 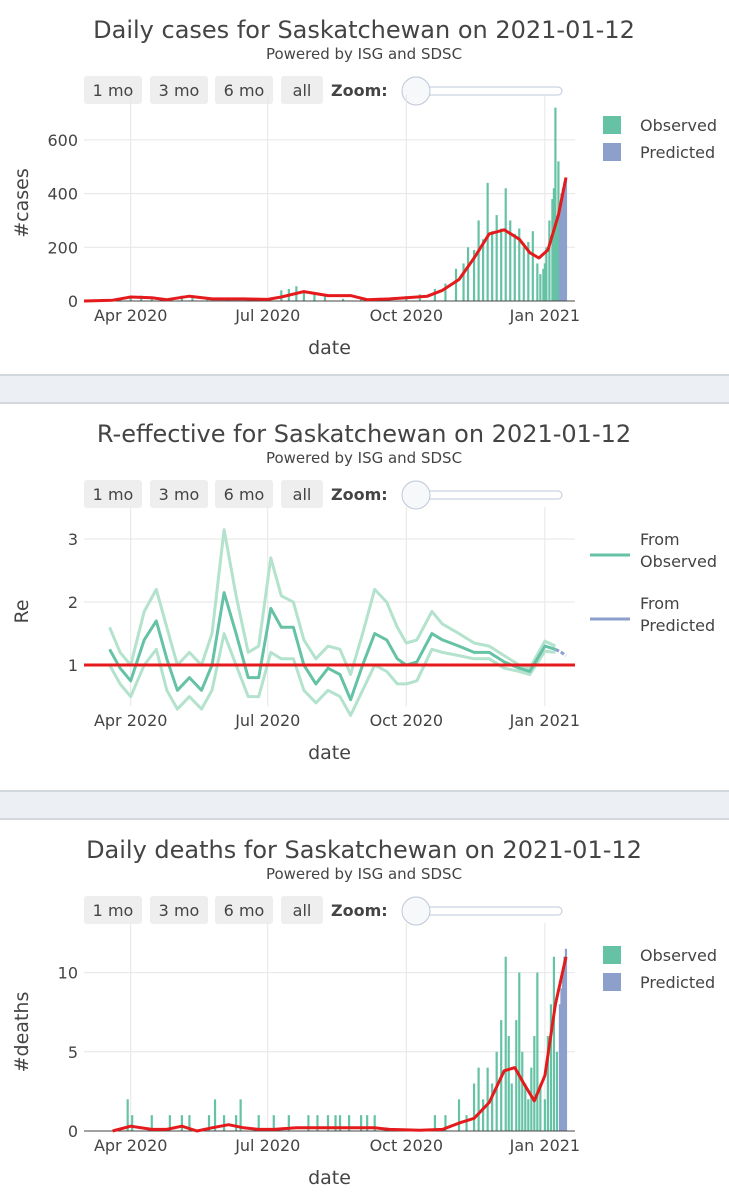 I want to click on chart-subtitle: Powered by ISG and SDSC, so click(x=364, y=874).